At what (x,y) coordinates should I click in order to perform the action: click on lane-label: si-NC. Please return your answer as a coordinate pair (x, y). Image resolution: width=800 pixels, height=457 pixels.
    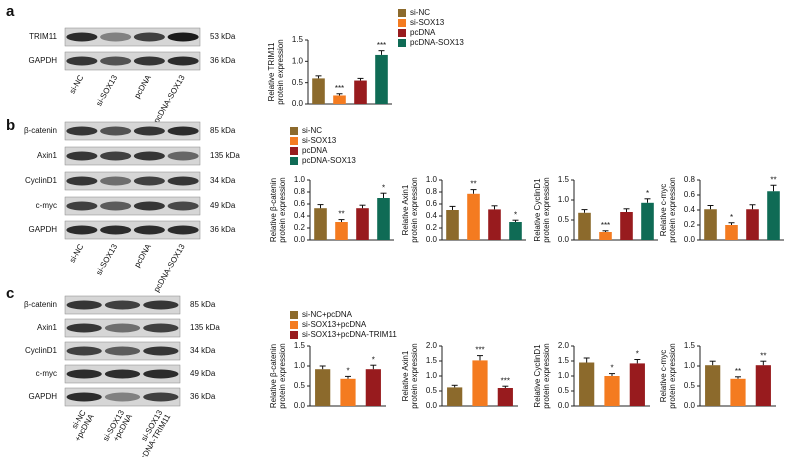
    Looking at the image, I should click on (77, 253).